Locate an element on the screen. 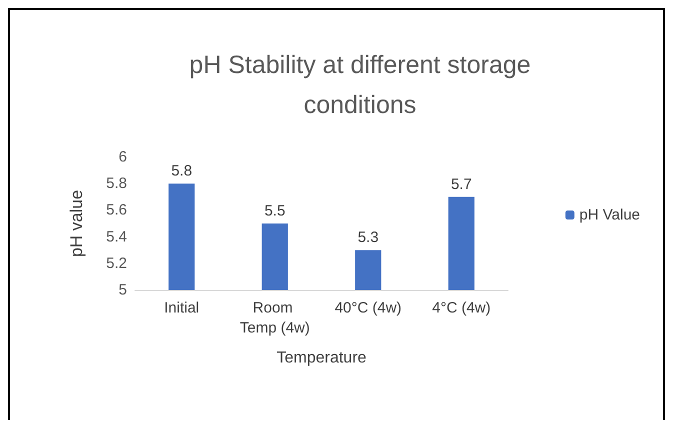 The width and height of the screenshot is (673, 428). y-axis-title: pH value is located at coordinates (76, 224).